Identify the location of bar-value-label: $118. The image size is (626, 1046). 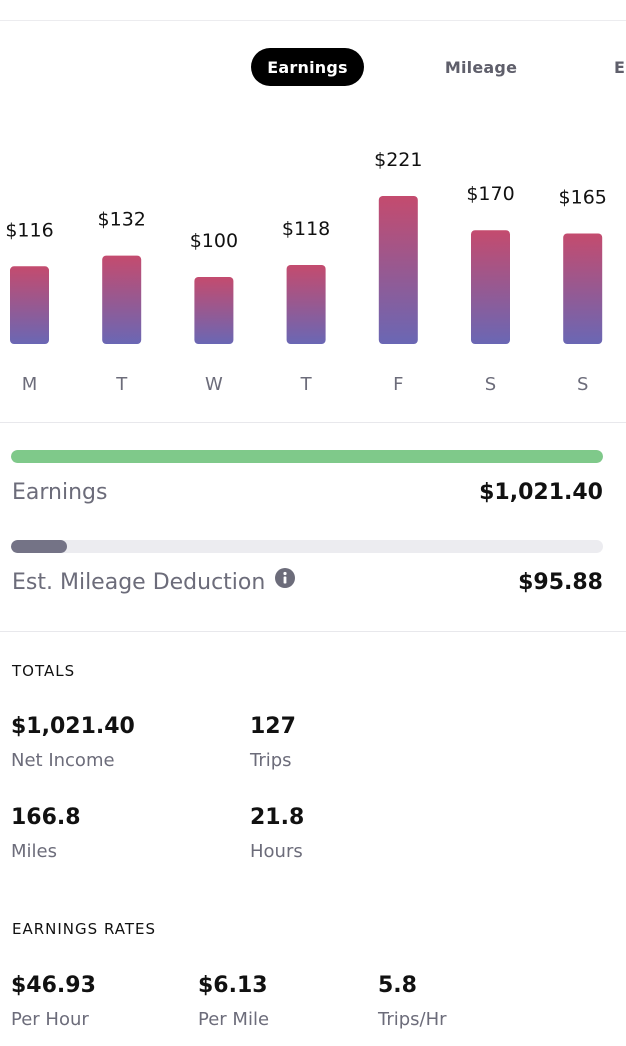
(306, 229).